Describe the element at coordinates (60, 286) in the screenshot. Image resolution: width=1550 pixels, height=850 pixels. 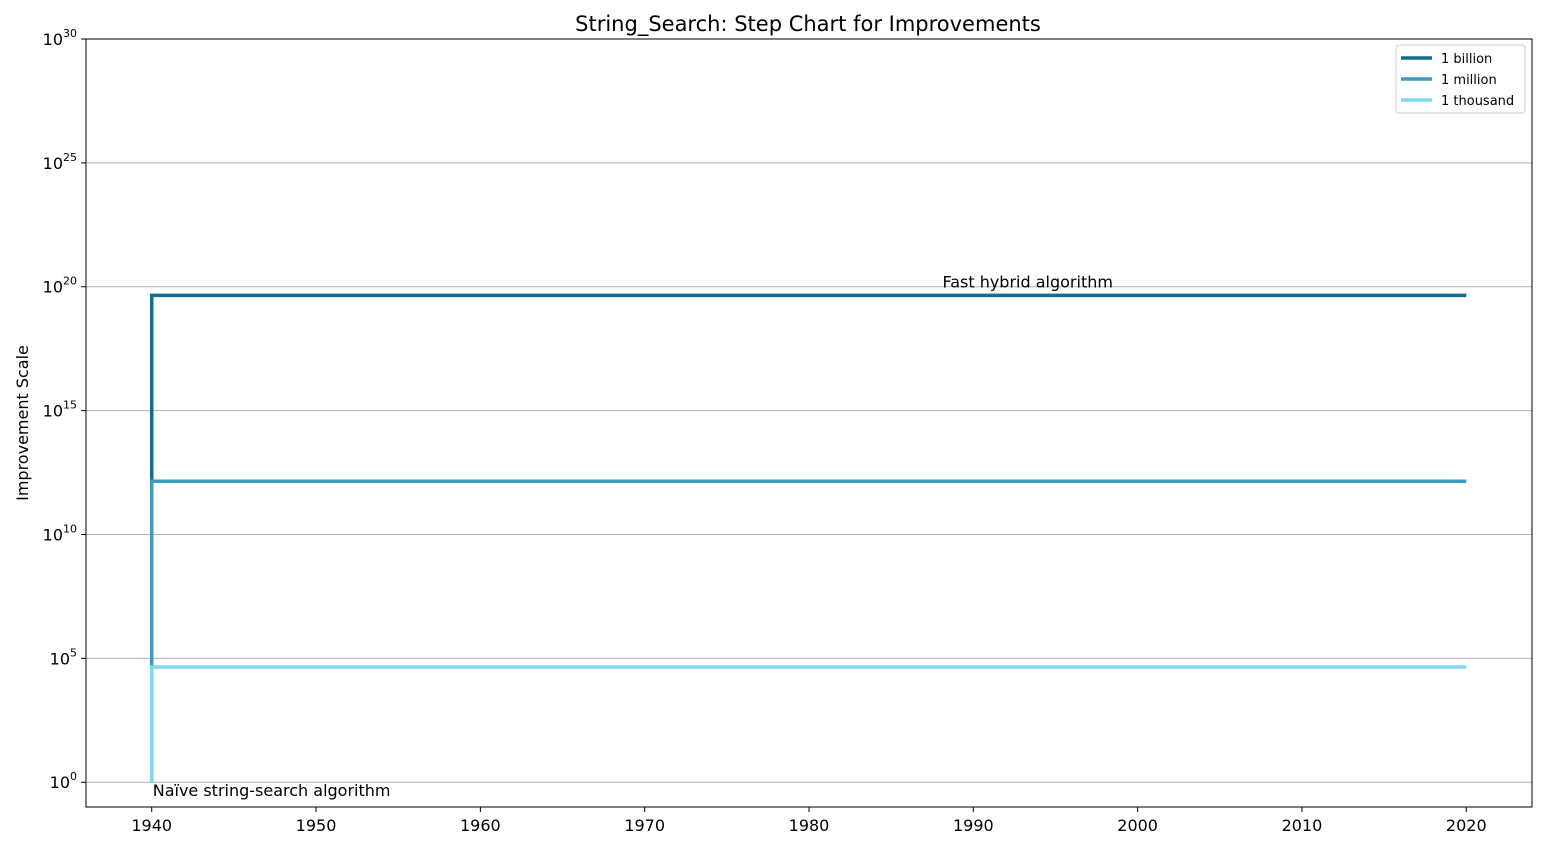
I see `y-tick-label: 10²⁰` at that location.